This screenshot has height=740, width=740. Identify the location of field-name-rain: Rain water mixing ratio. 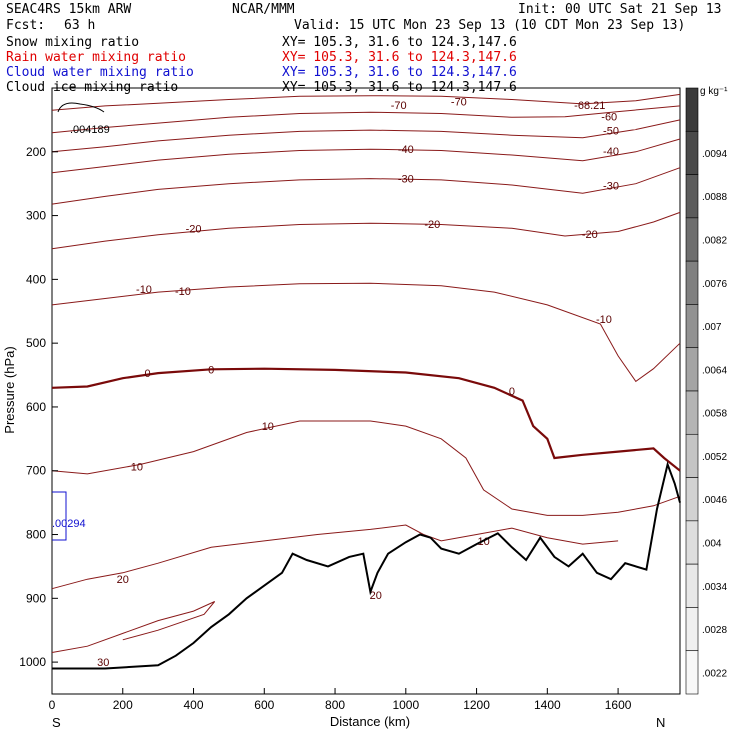
(96, 57).